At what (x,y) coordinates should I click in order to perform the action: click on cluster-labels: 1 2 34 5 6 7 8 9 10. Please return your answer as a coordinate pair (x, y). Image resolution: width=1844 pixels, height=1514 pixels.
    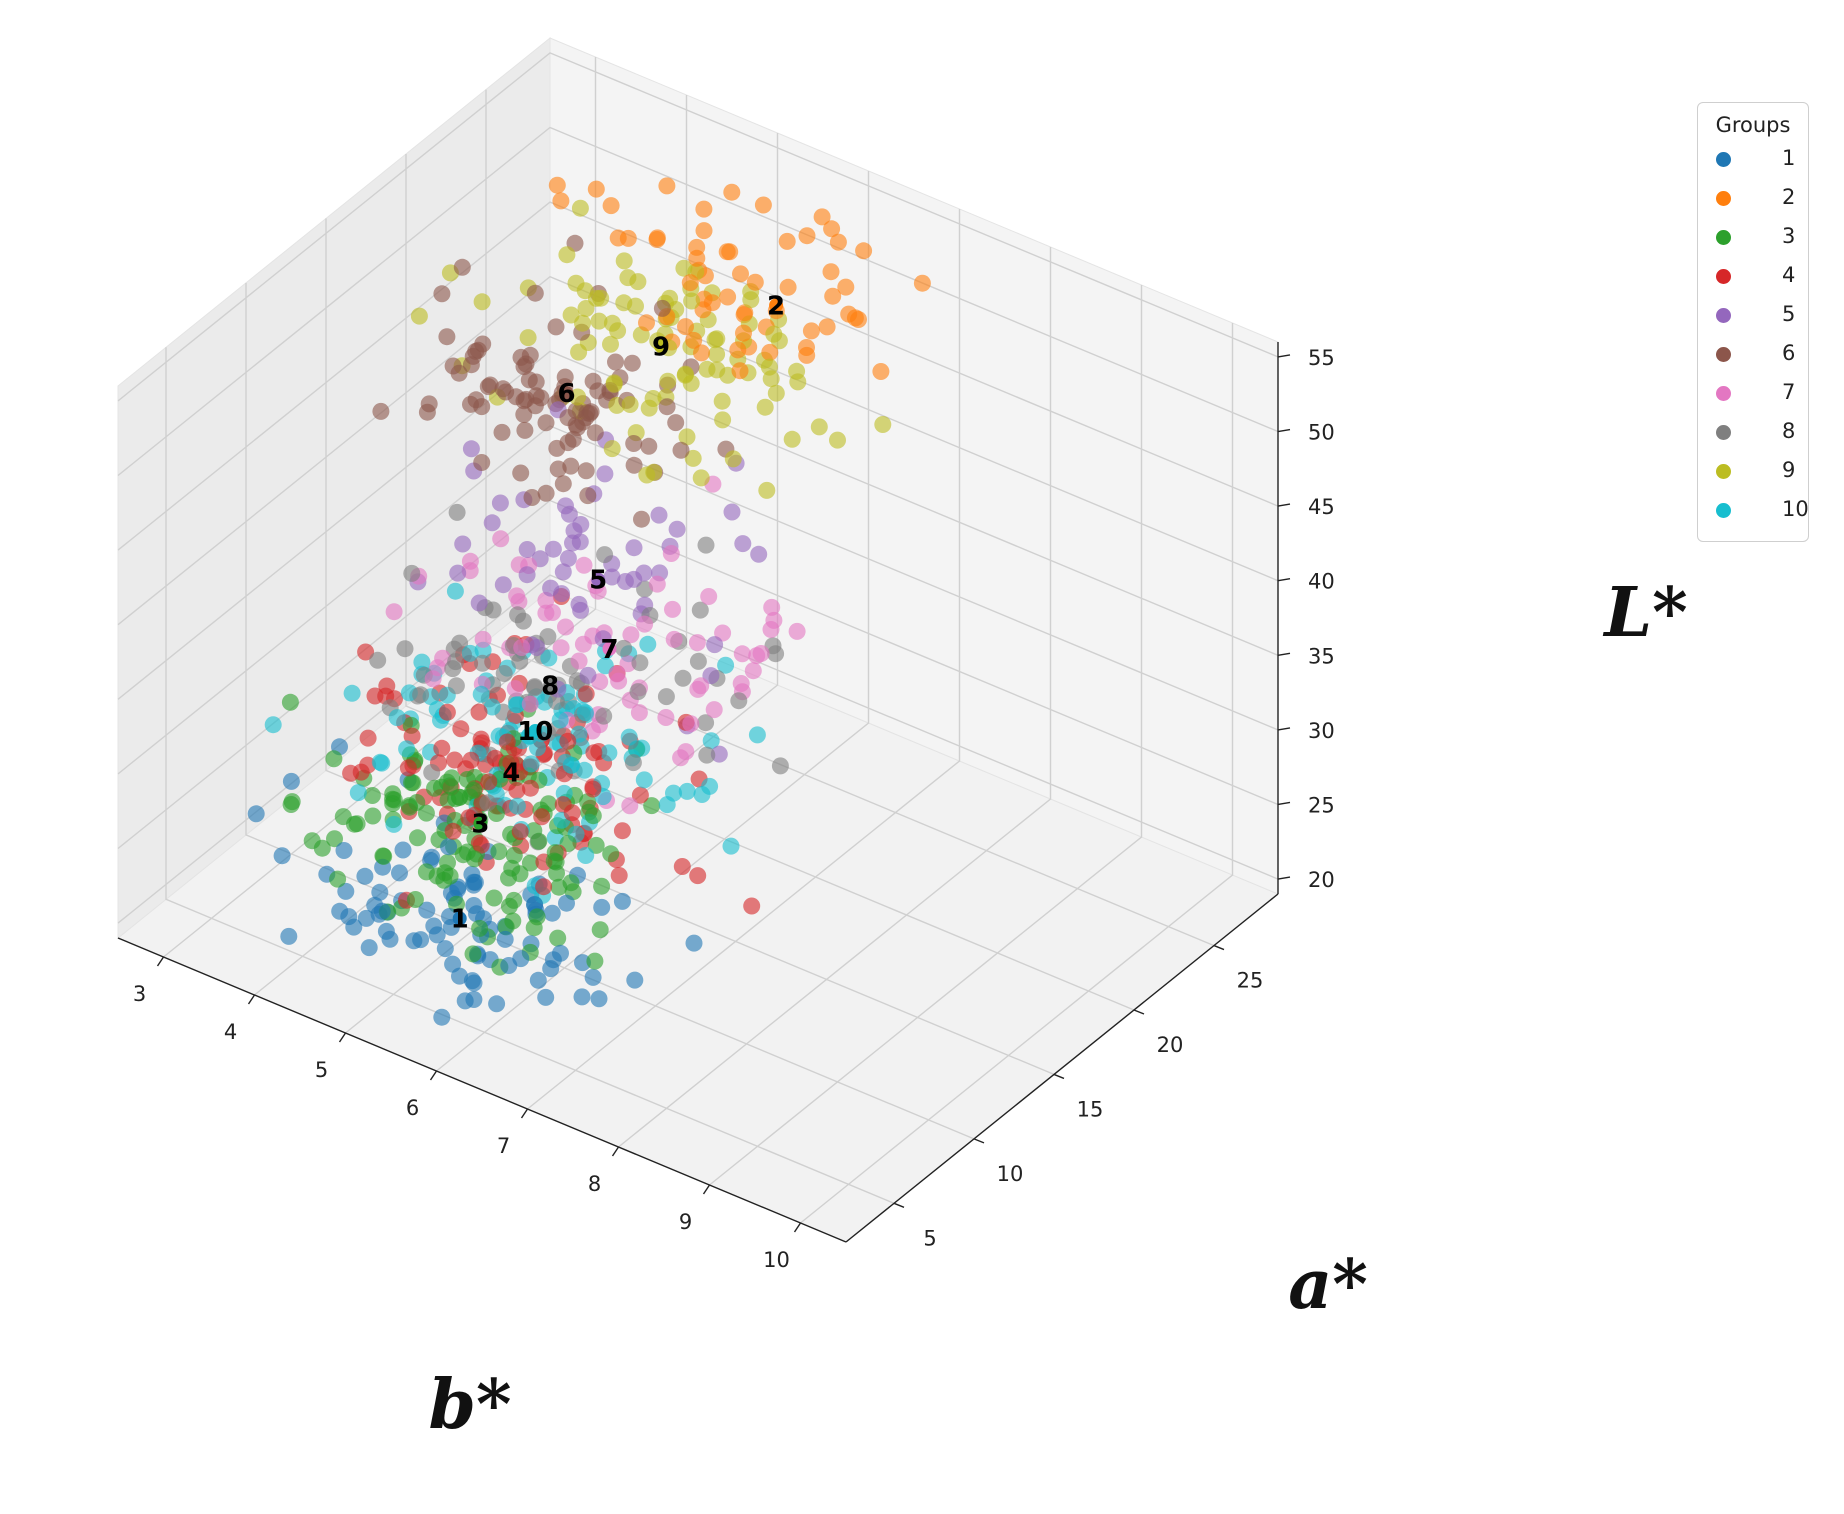
    Looking at the image, I should click on (618, 612).